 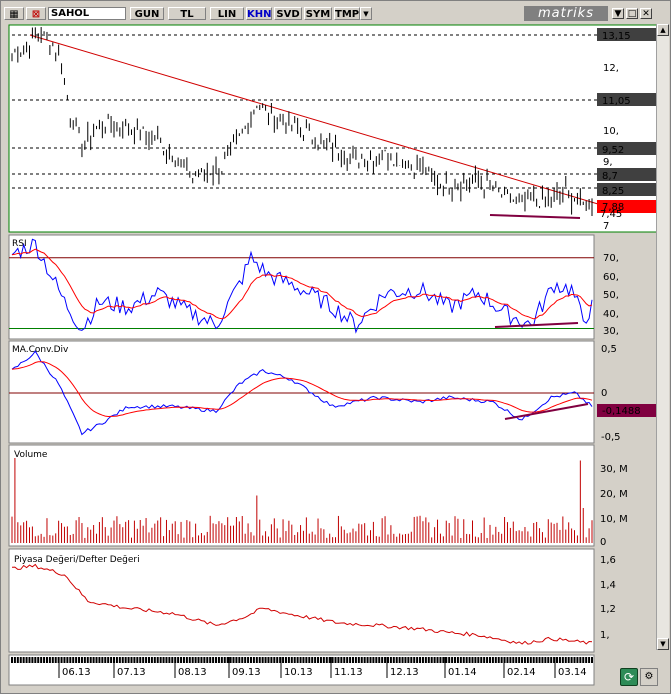 What do you see at coordinates (302, 393) in the screenshot?
I see `macd-line` at bounding box center [302, 393].